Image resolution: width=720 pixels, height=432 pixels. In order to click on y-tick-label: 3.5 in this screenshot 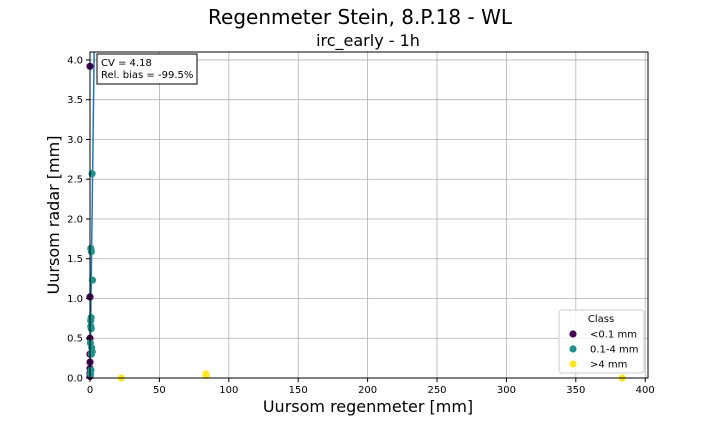, I will do `click(75, 100)`.